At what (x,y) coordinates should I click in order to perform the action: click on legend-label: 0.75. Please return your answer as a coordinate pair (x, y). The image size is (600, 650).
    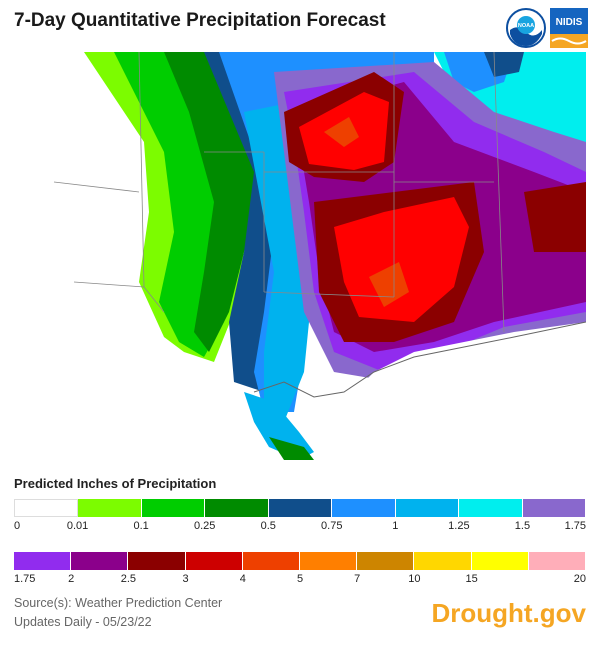
    Looking at the image, I should click on (332, 526).